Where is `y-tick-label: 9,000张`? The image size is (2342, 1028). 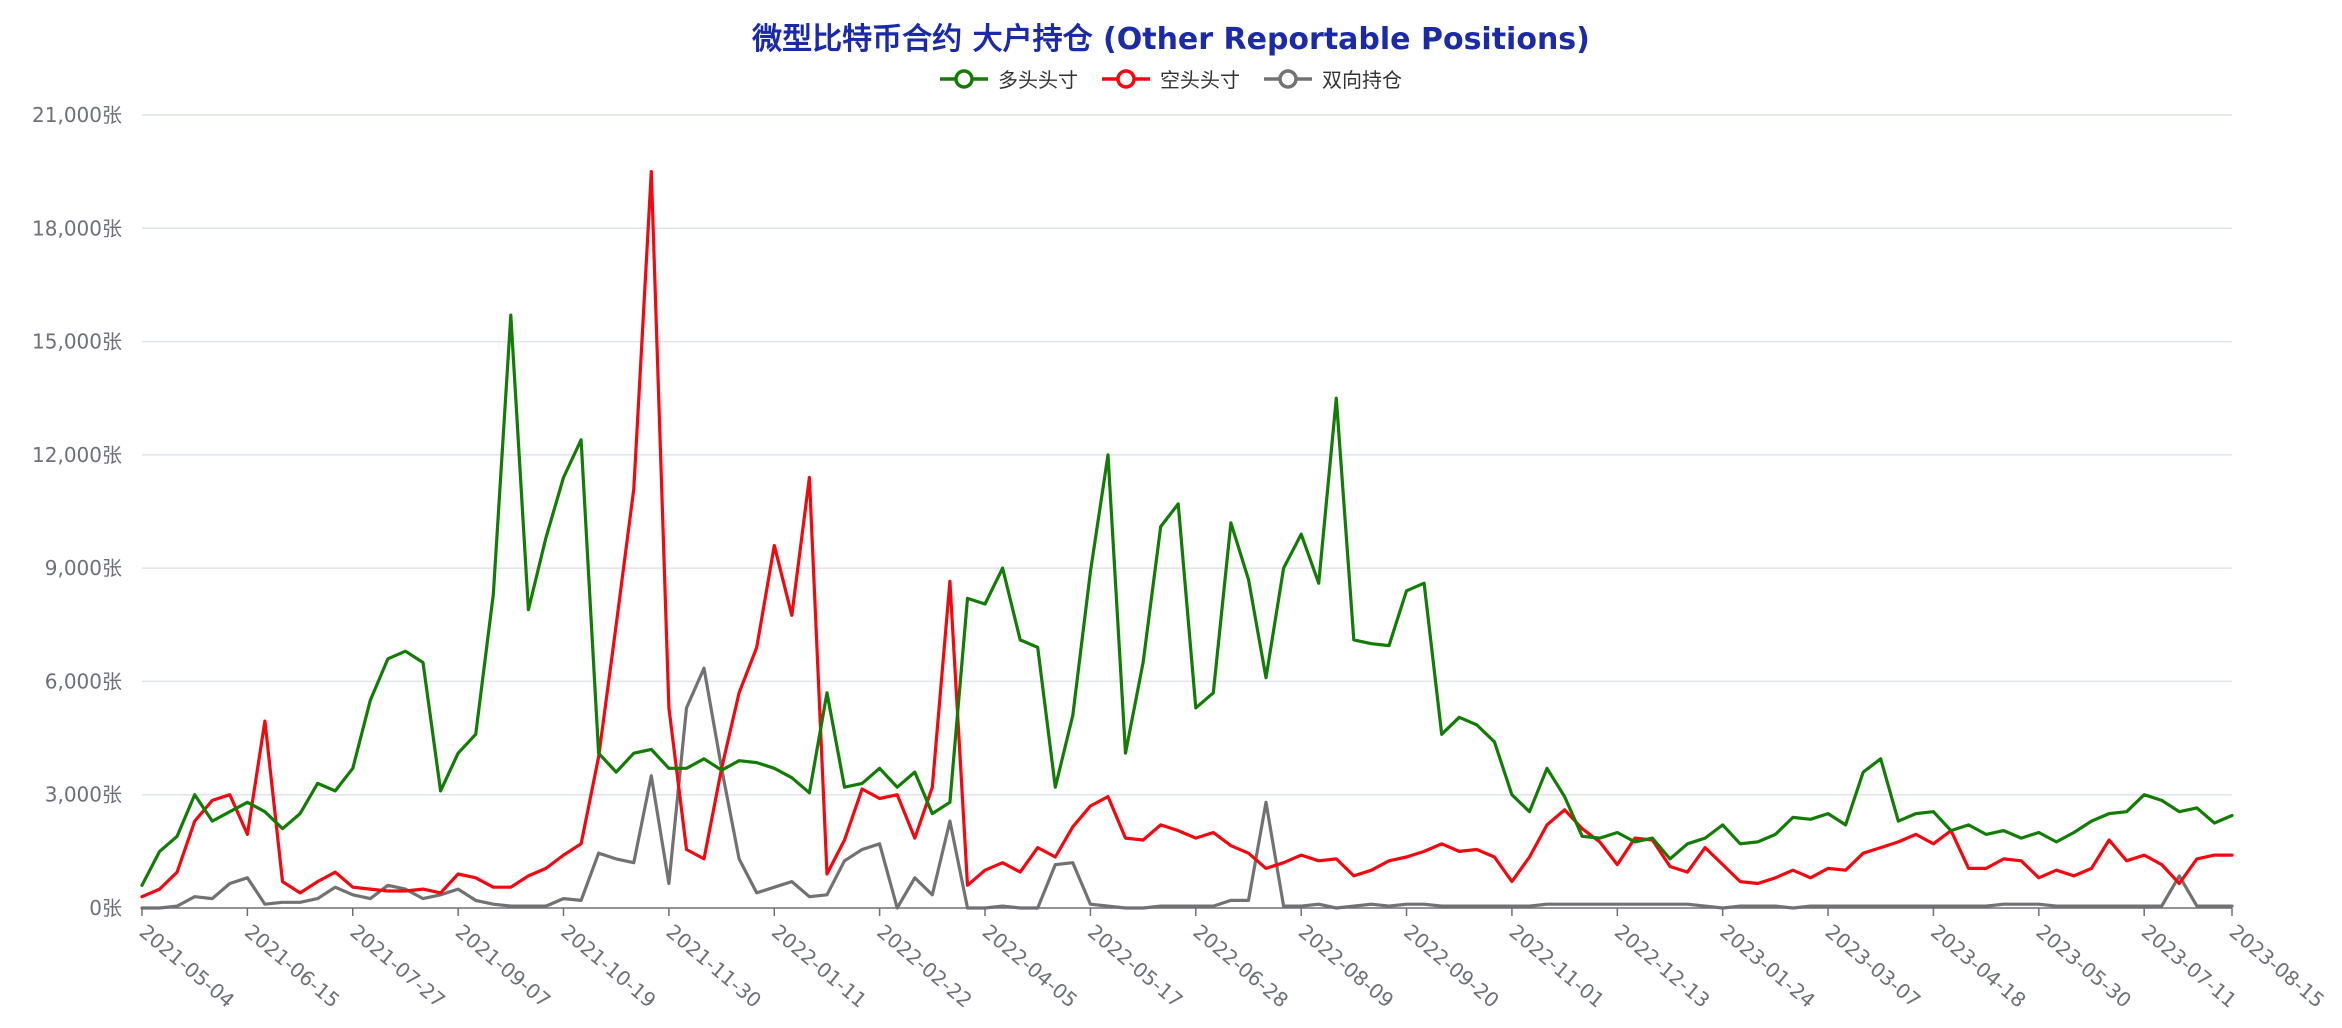 y-tick-label: 9,000张 is located at coordinates (83, 568).